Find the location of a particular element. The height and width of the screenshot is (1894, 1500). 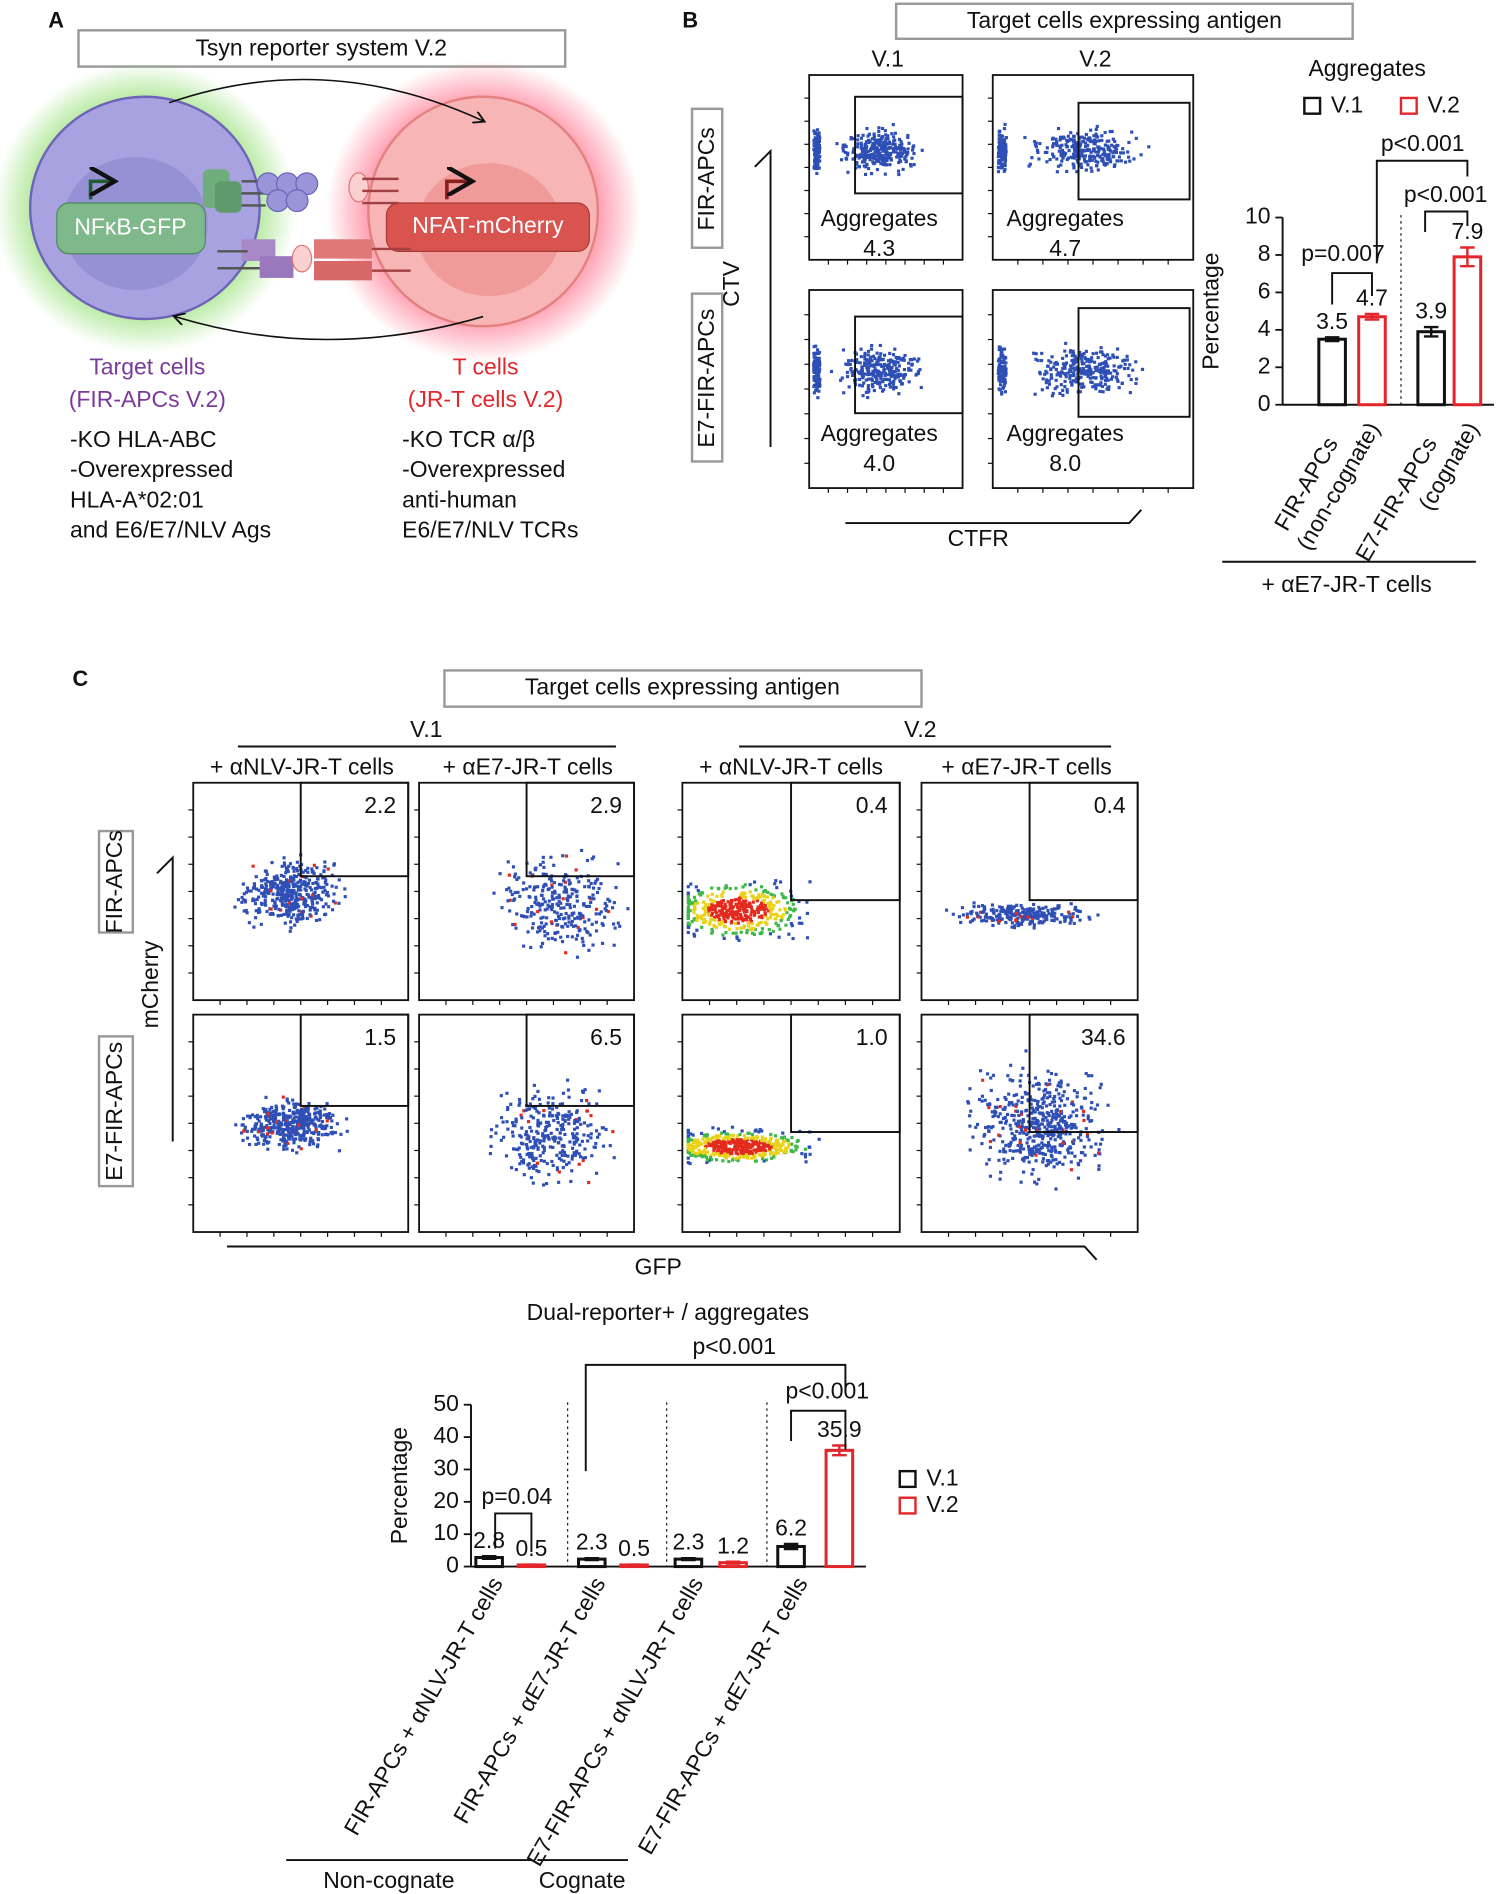

axis-arrow is located at coordinates (763, 297).